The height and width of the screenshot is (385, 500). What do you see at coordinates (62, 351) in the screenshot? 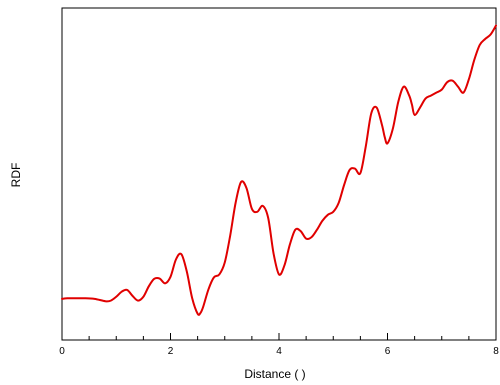
I see `x-tick-label: 0` at bounding box center [62, 351].